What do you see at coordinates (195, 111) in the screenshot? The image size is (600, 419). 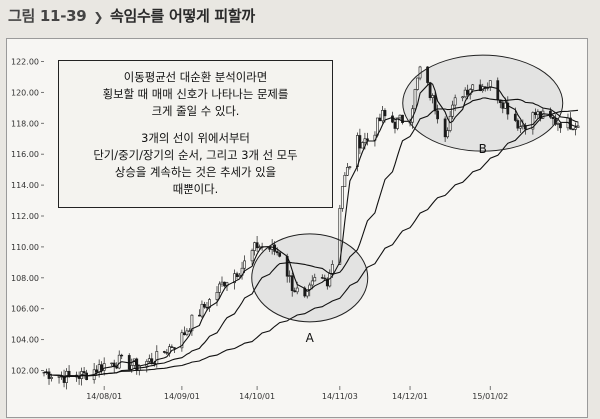 I see `annotation-line: 크게 줄일 수 있다.` at bounding box center [195, 111].